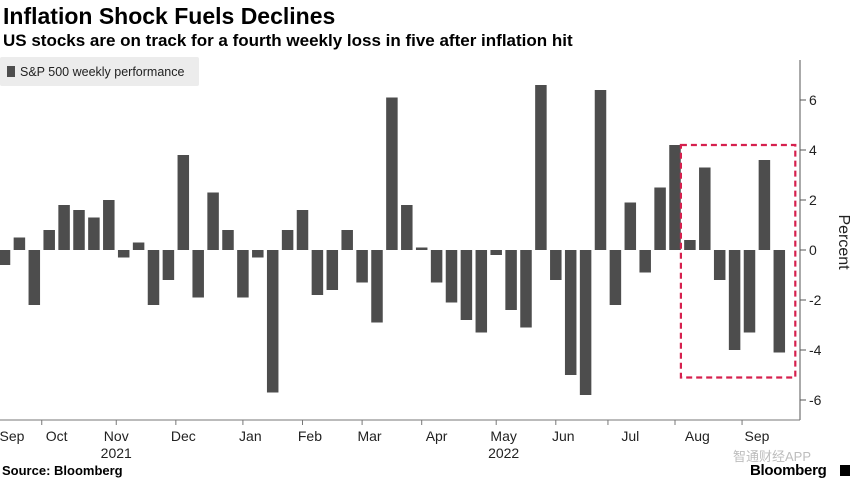 This screenshot has height=480, width=856. Describe the element at coordinates (815, 350) in the screenshot. I see `y-tick-label: -4` at that location.